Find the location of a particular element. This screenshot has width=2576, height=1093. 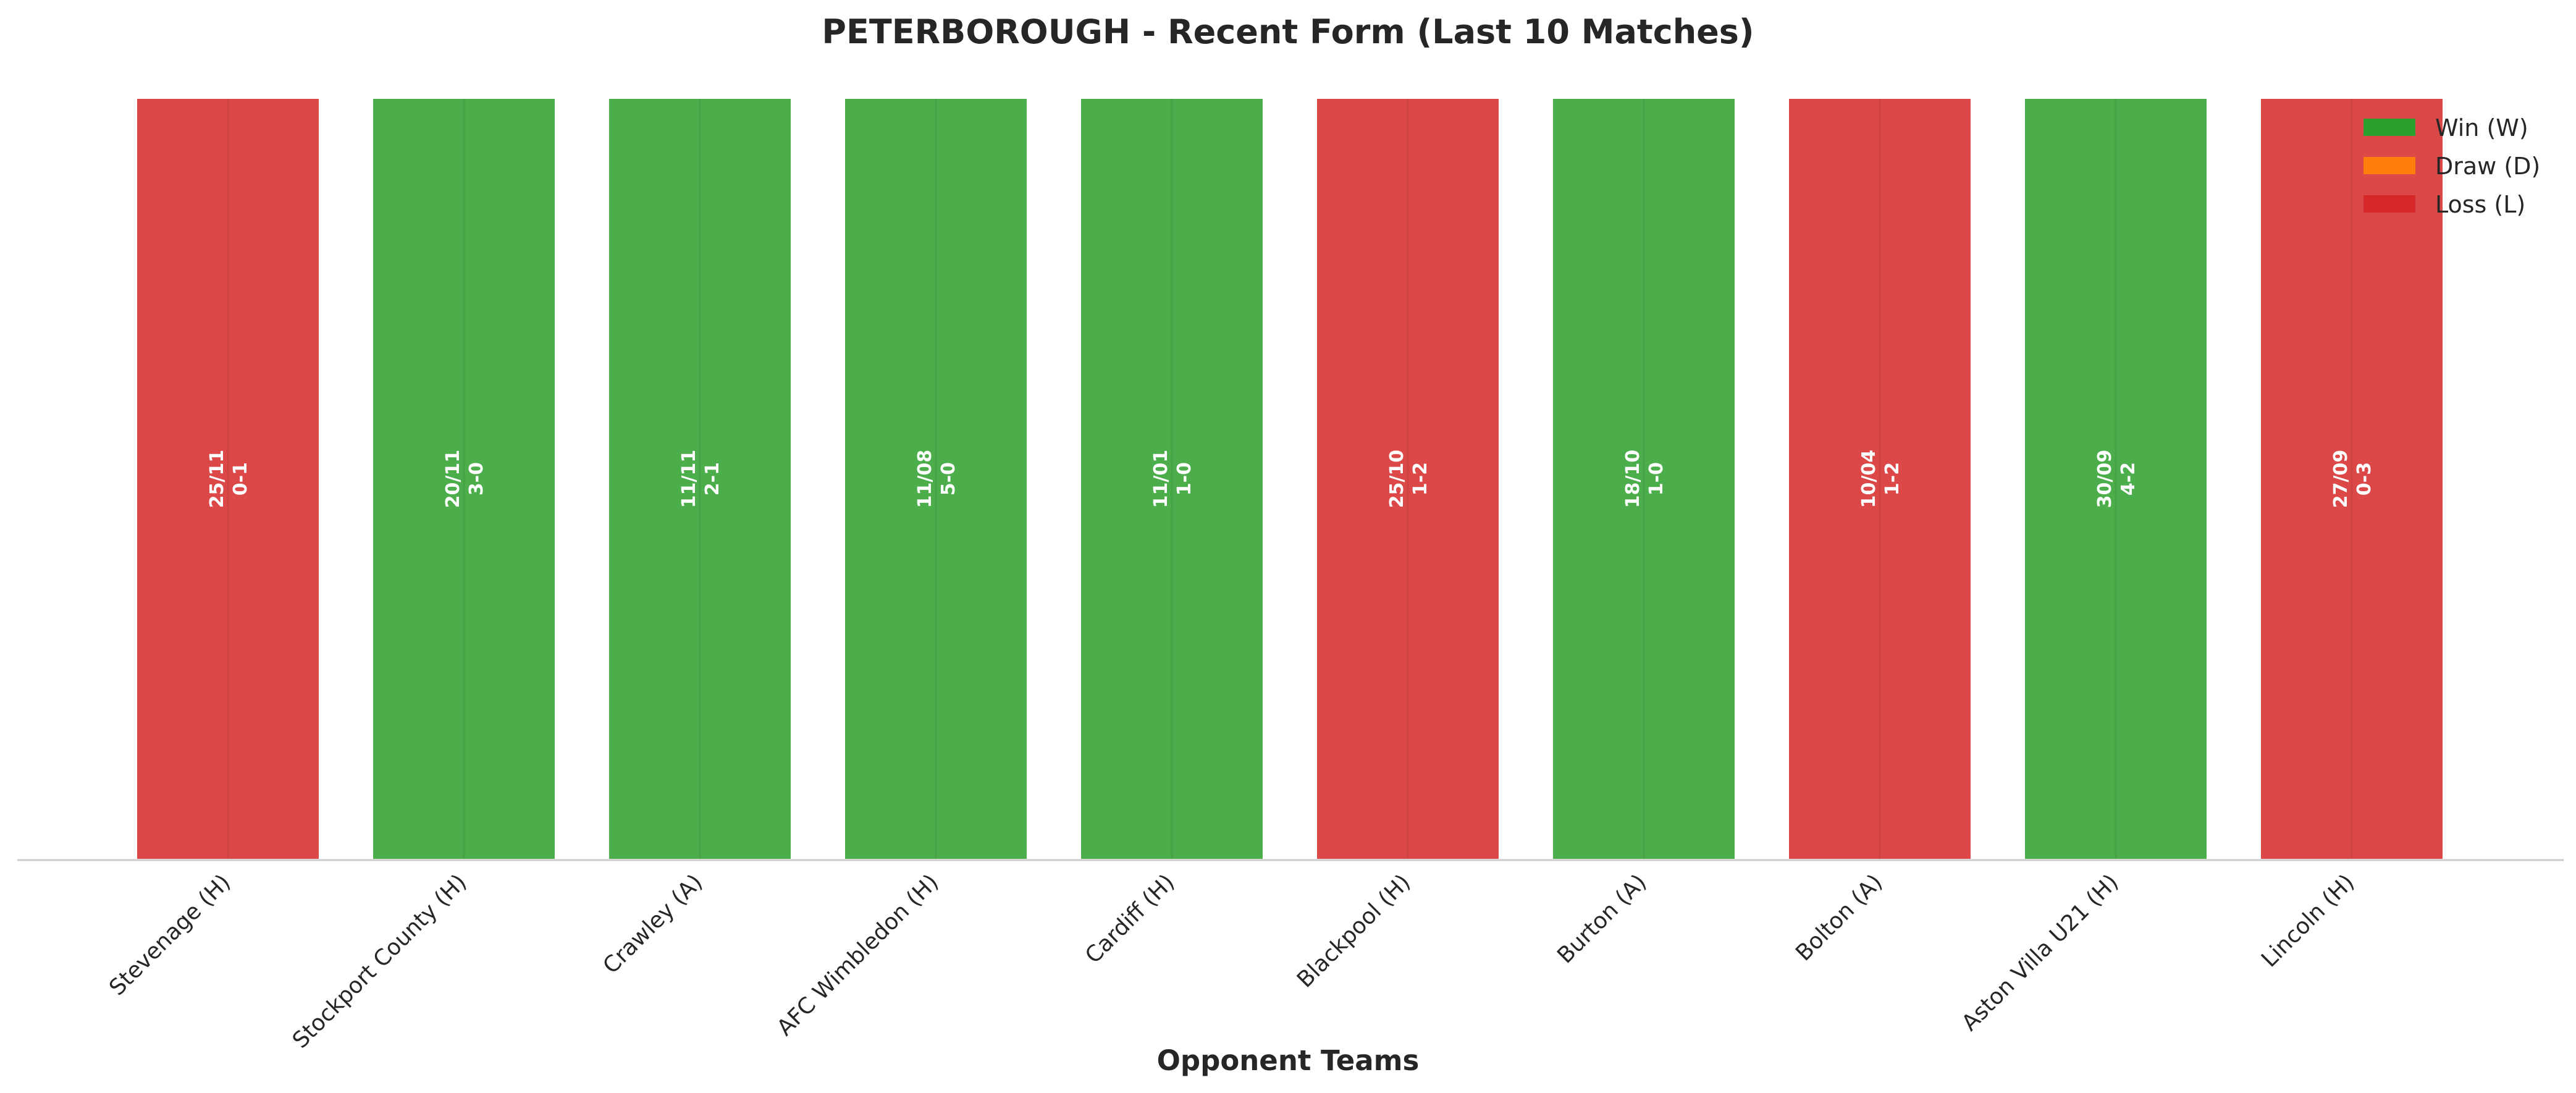

x-tick-label-1: Stevenage (H) is located at coordinates (169, 935).